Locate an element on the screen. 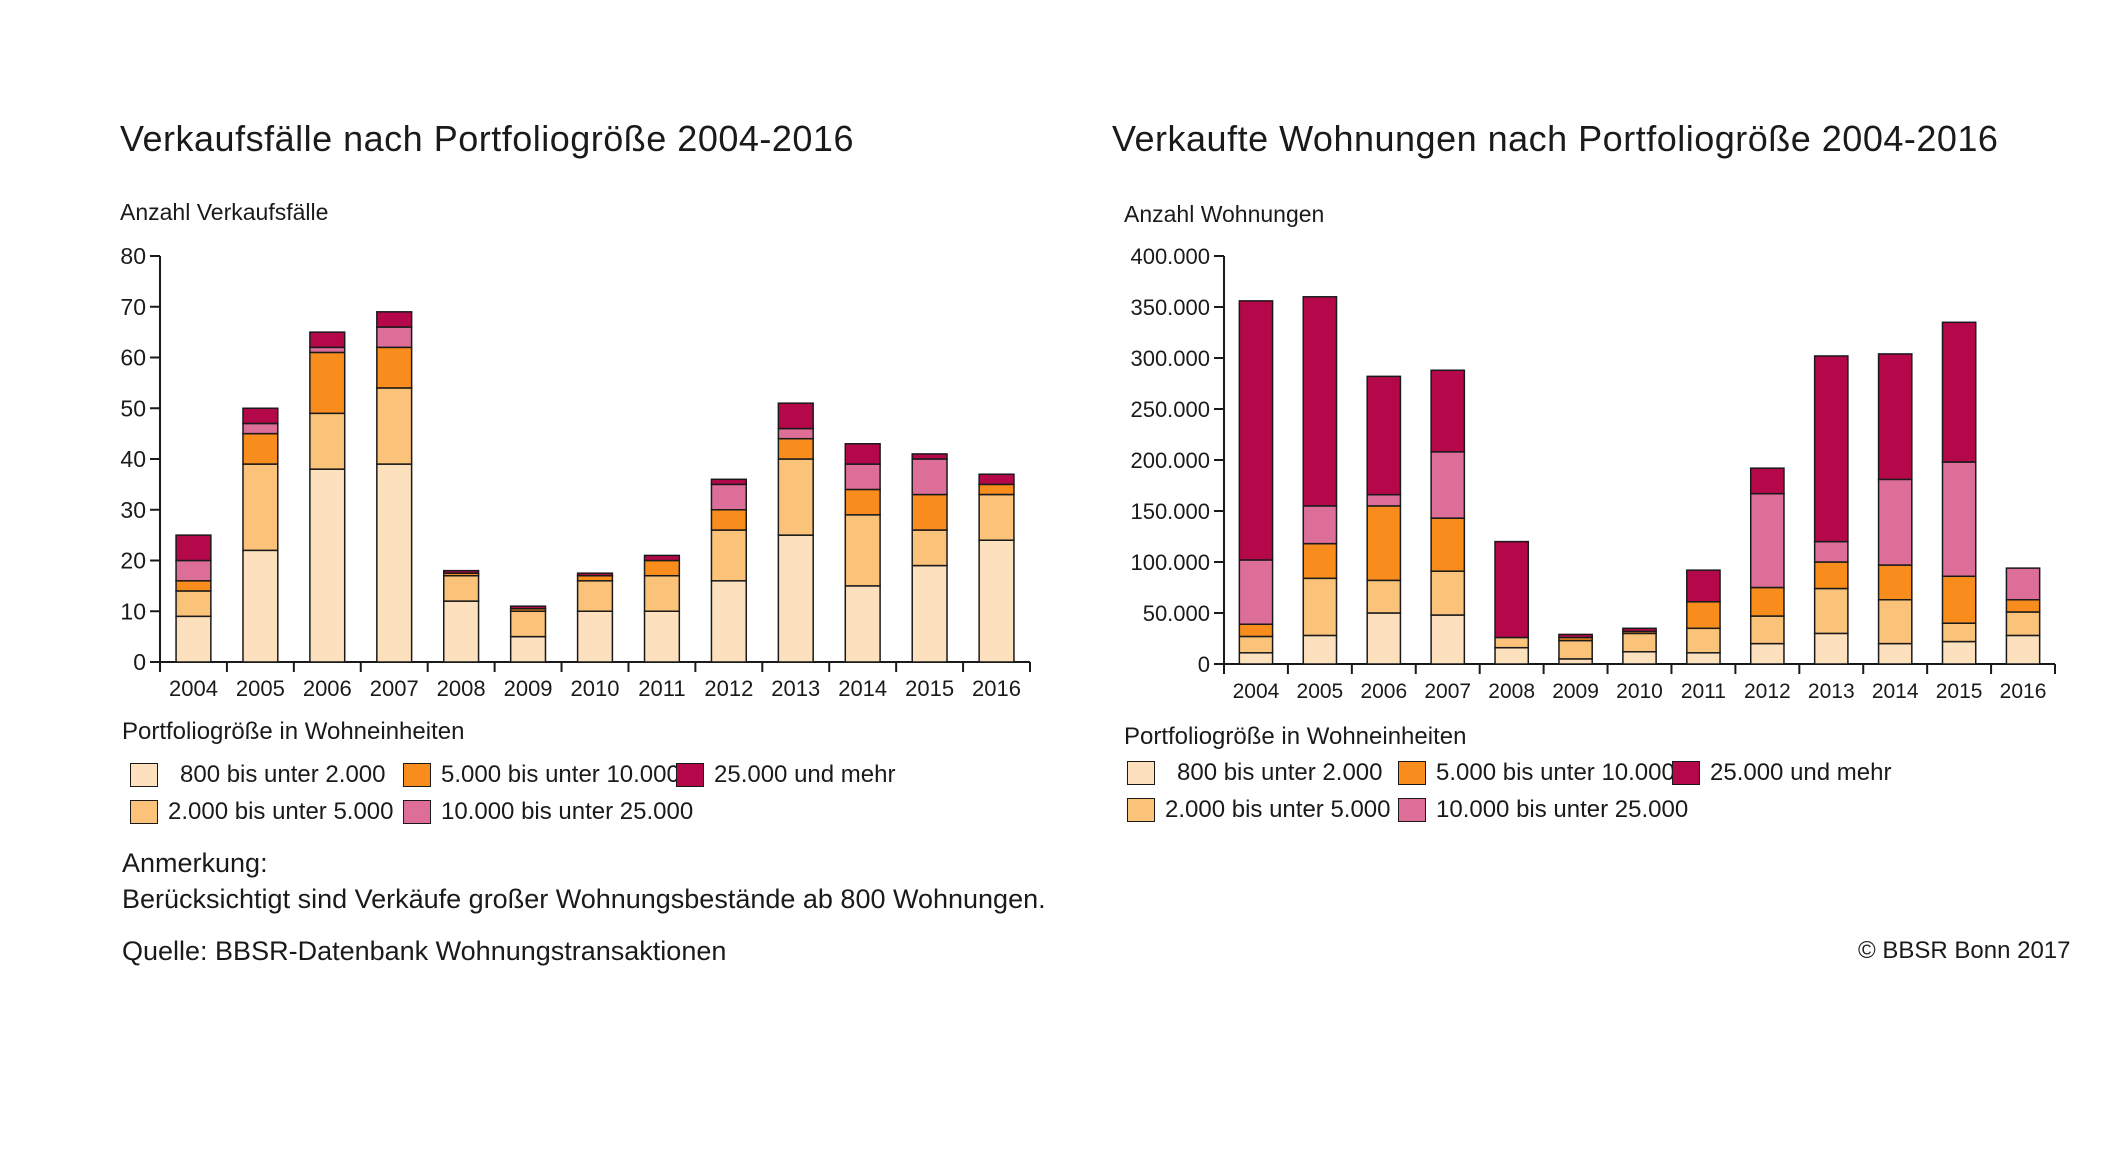 This screenshot has height=1168, width=2117. right-legend-title: Portfoliogröße in Wohneinheiten is located at coordinates (1295, 736).